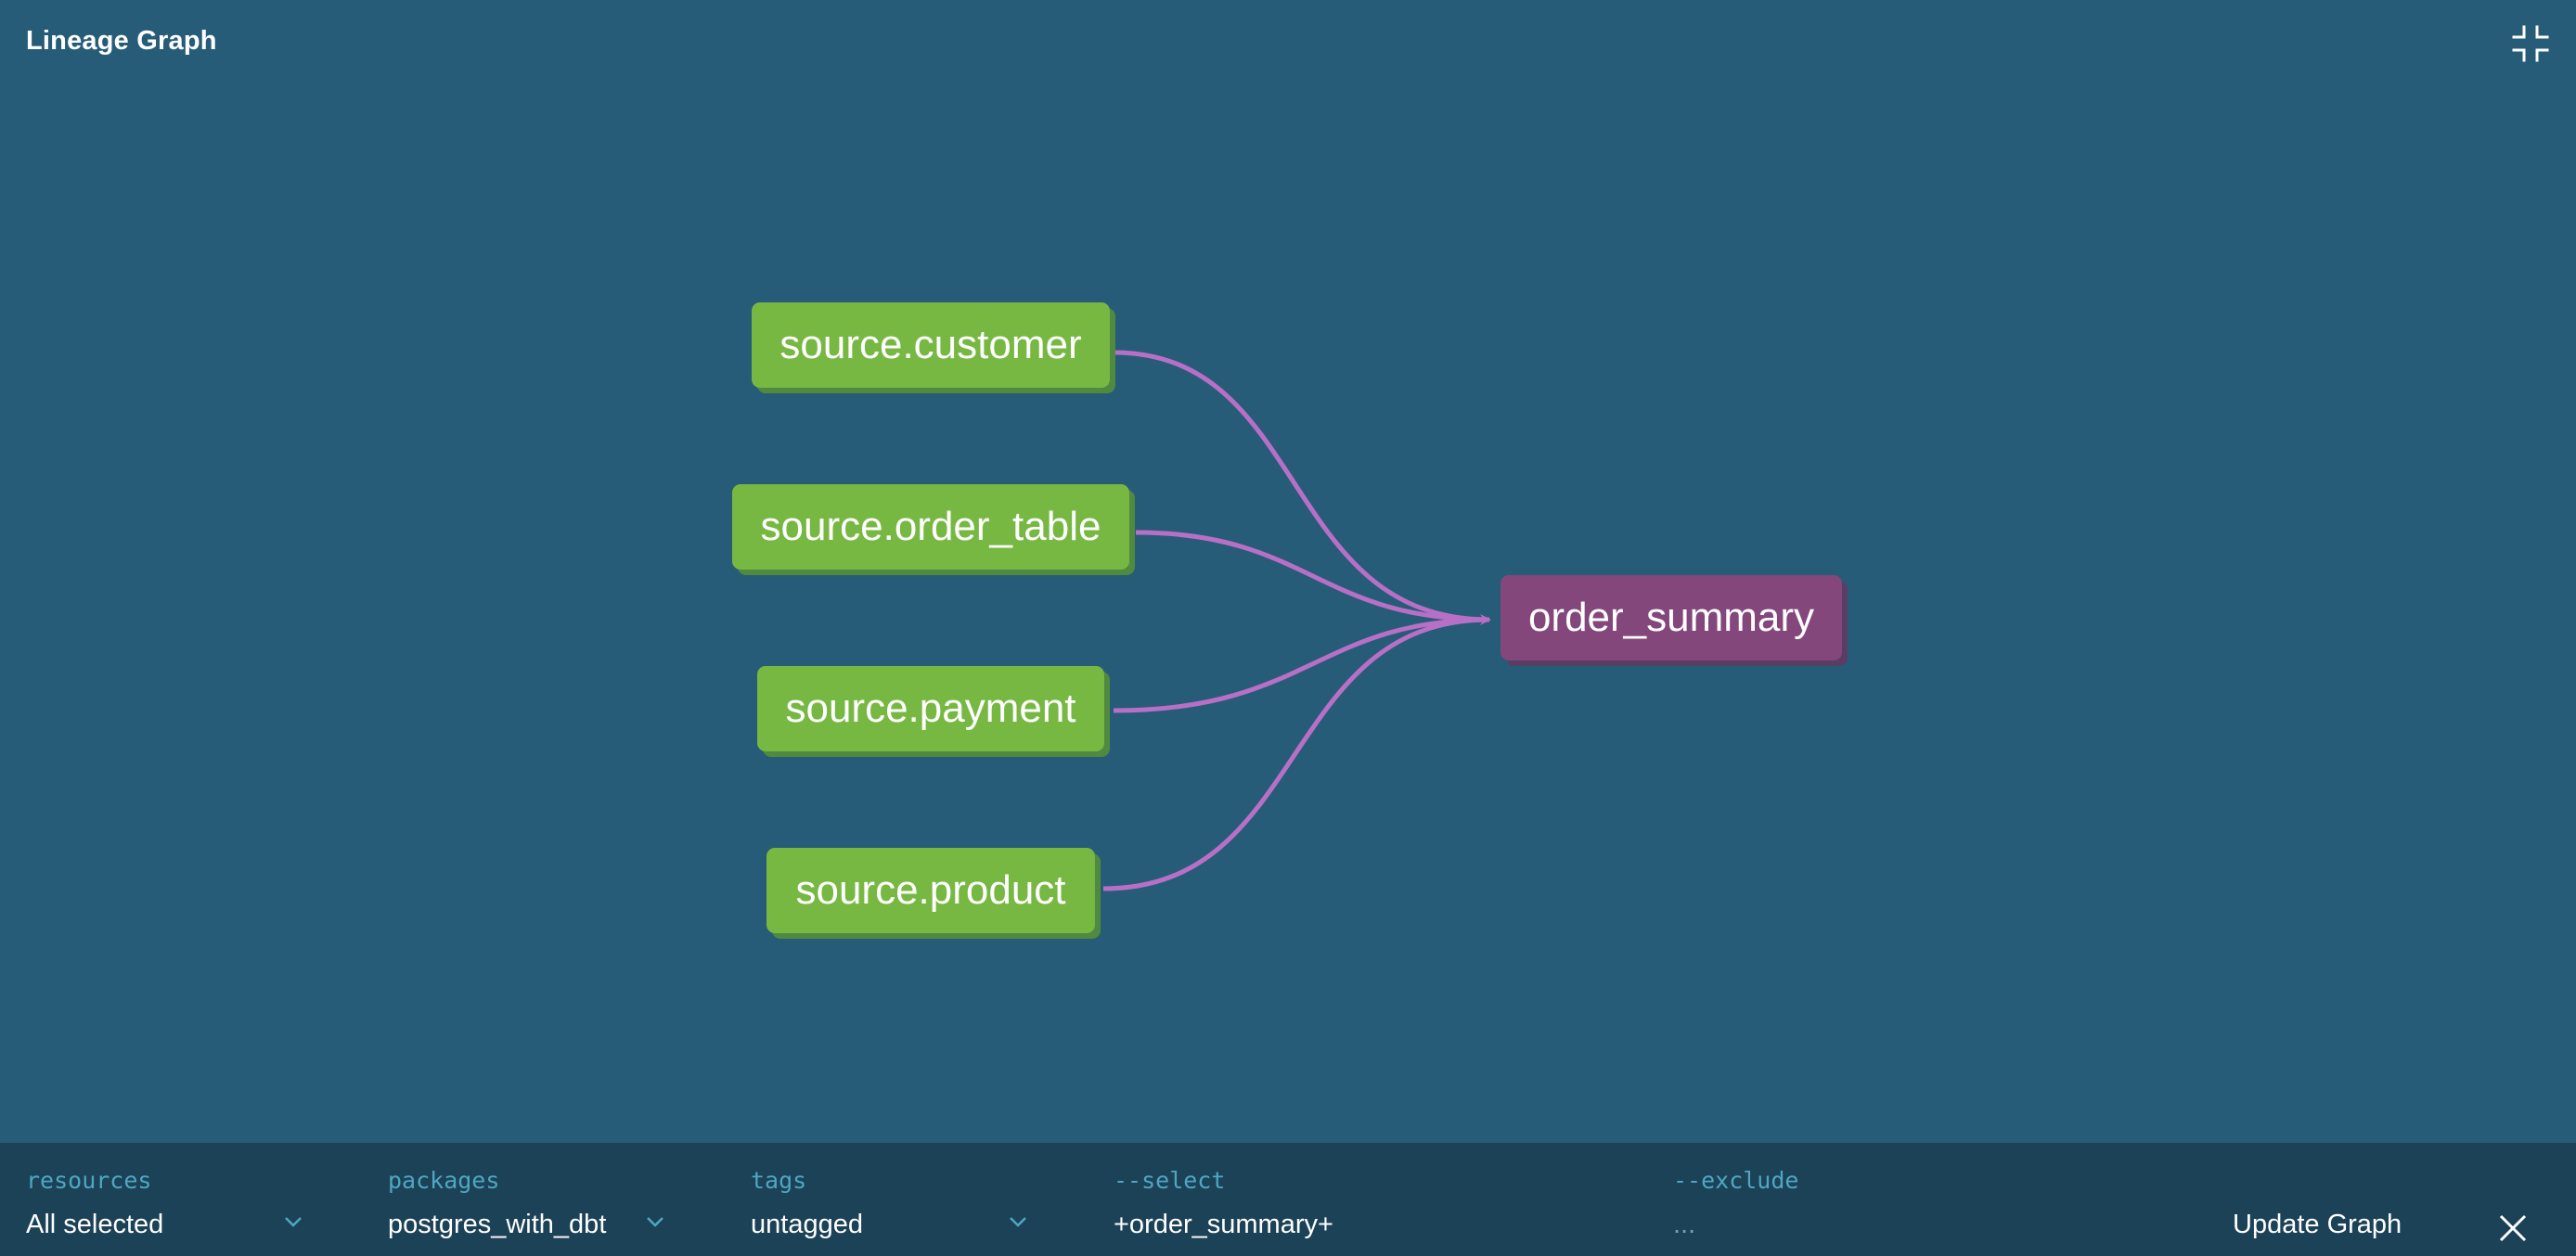  Describe the element at coordinates (1312, 576) in the screenshot. I see `edge-order-table-to-order-summary` at that location.